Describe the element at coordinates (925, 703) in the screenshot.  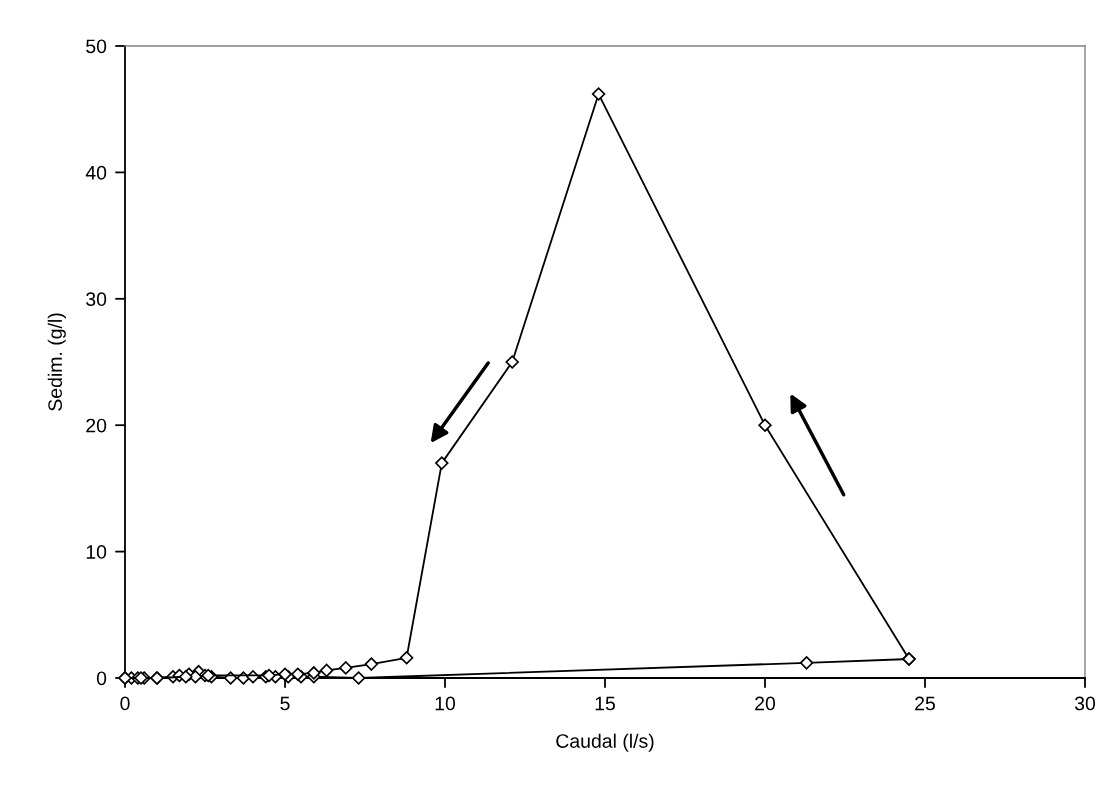
I see `x-tick-label: 25` at that location.